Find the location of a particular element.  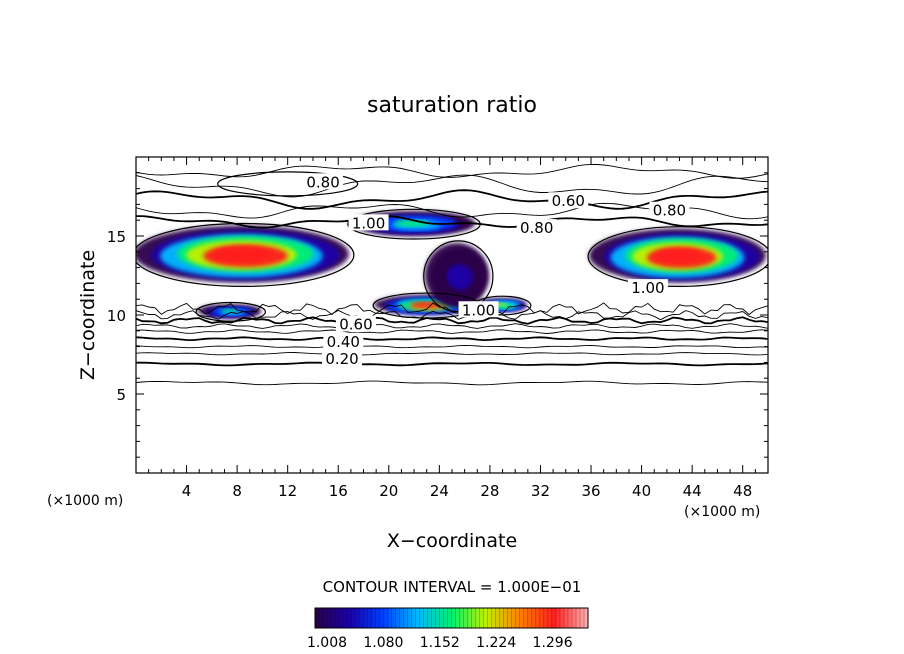

colorbar-tick-label: 1.080 is located at coordinates (383, 643).